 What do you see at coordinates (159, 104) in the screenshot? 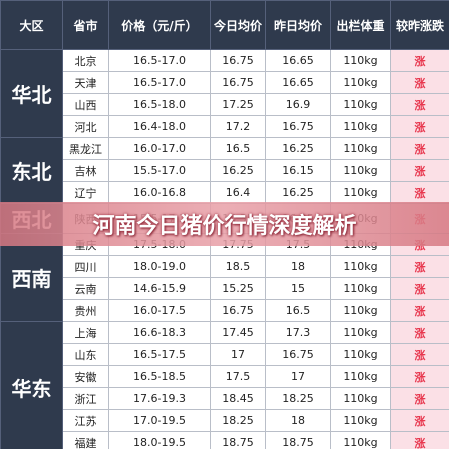
I see `cell: 16.5-18.0` at bounding box center [159, 104].